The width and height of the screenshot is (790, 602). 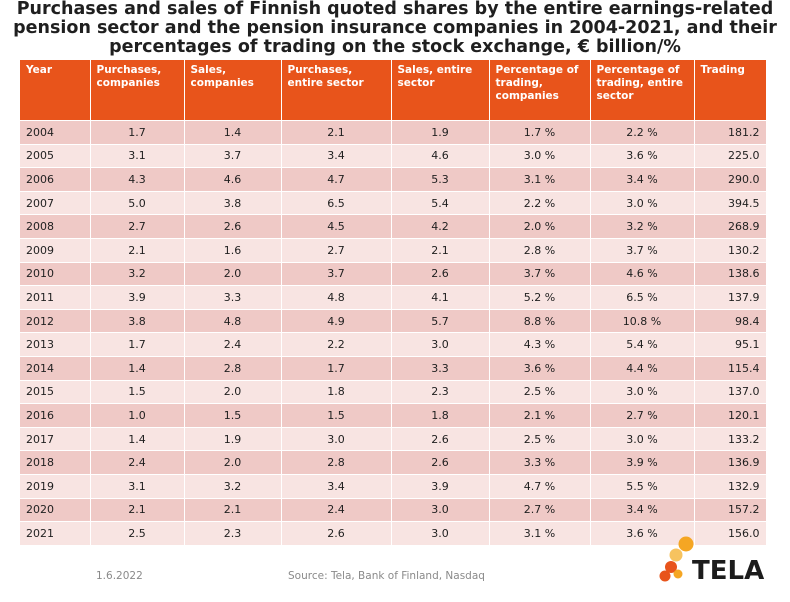 I want to click on year-cell: 2009, so click(x=55, y=250).